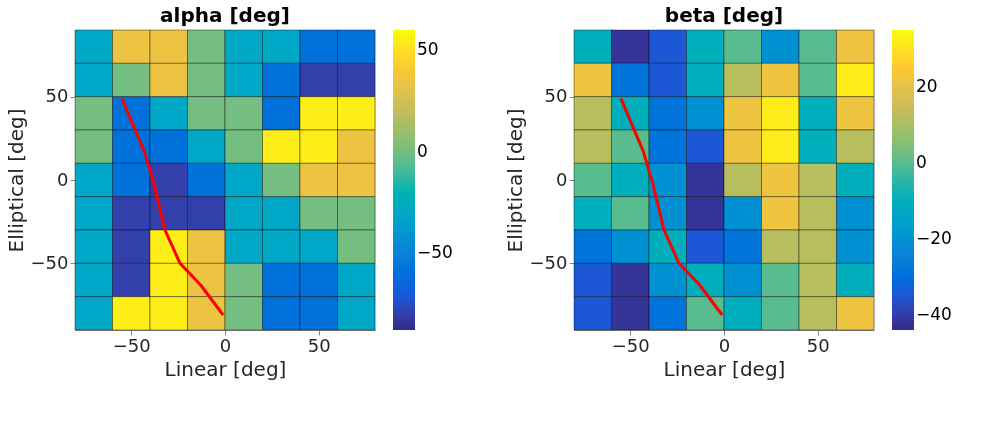  Describe the element at coordinates (724, 14) in the screenshot. I see `chart-title: beta [deg]` at that location.